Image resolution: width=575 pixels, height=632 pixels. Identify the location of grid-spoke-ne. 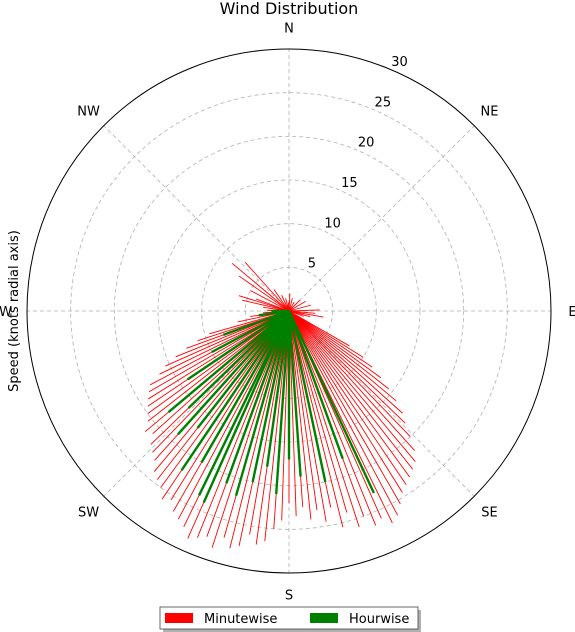
(381, 218).